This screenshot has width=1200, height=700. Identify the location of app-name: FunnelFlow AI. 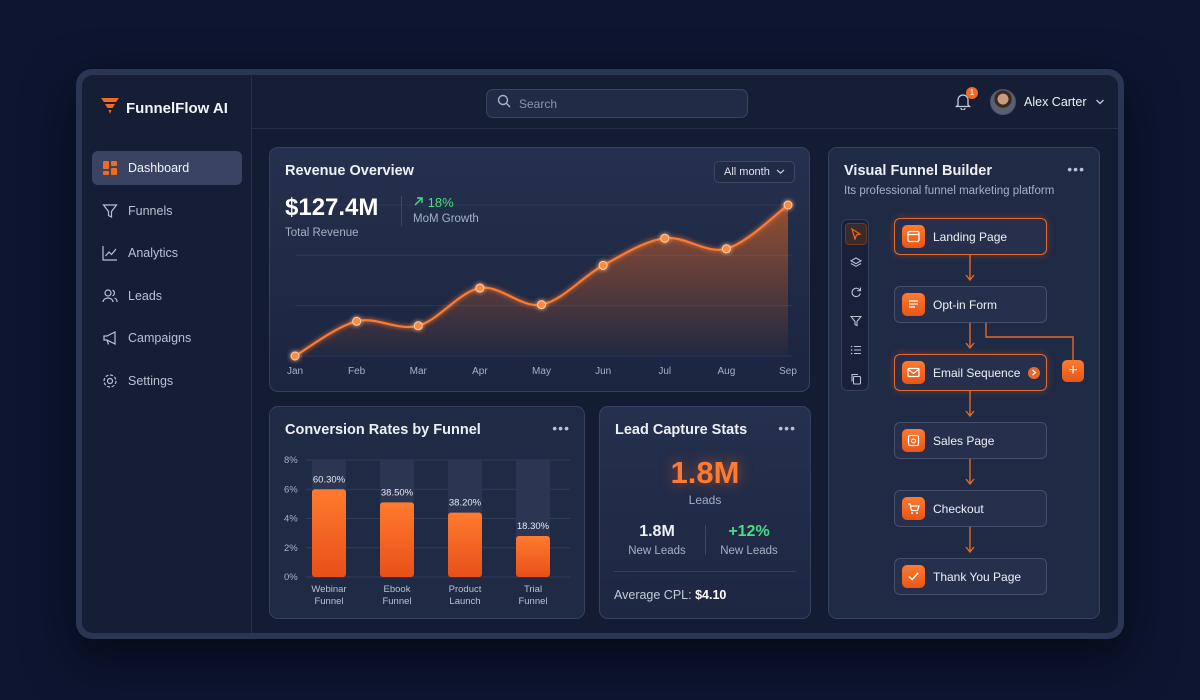
(177, 108).